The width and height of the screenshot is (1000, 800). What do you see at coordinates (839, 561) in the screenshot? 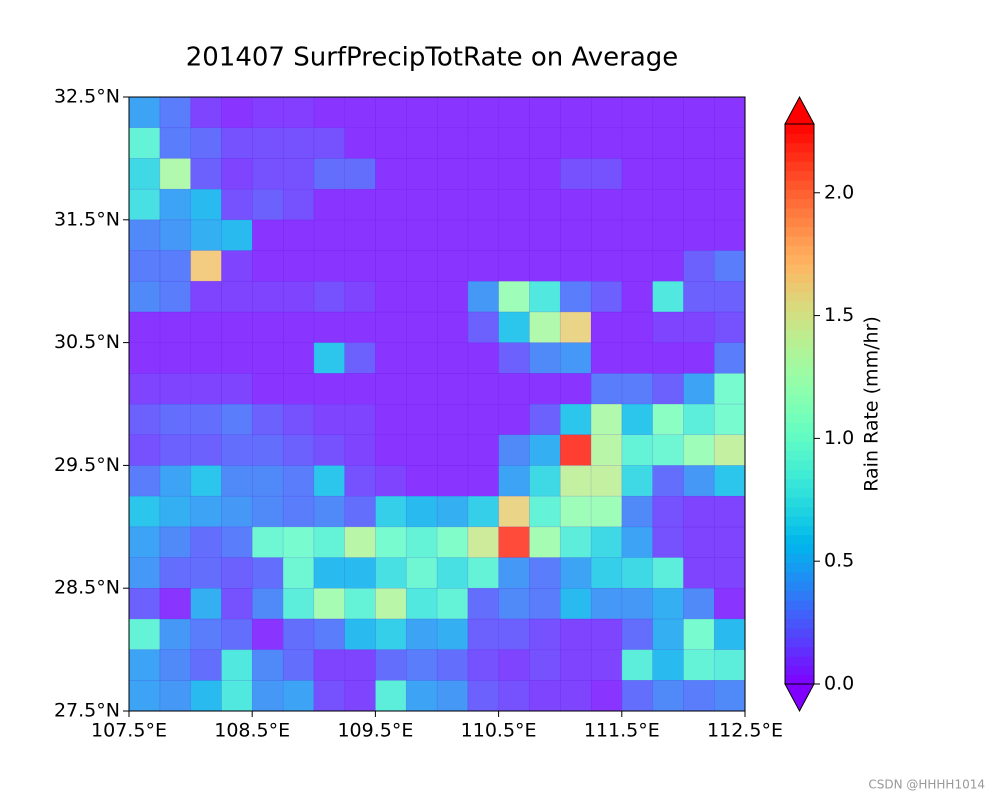
I see `colorbar-tick-label: 0.5` at bounding box center [839, 561].